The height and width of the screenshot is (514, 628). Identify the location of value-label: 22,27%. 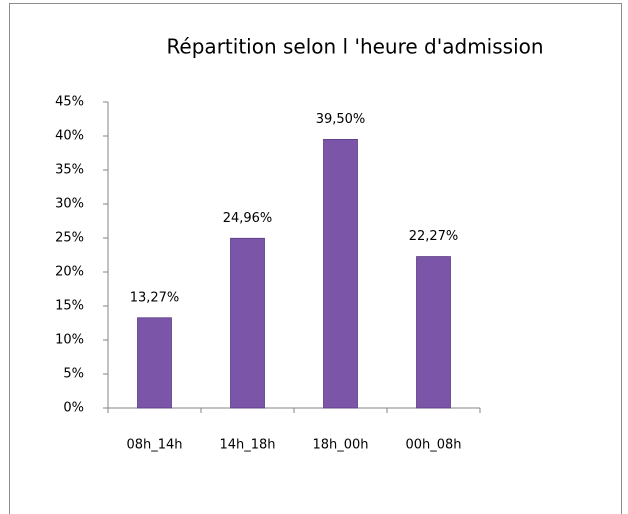
(434, 236).